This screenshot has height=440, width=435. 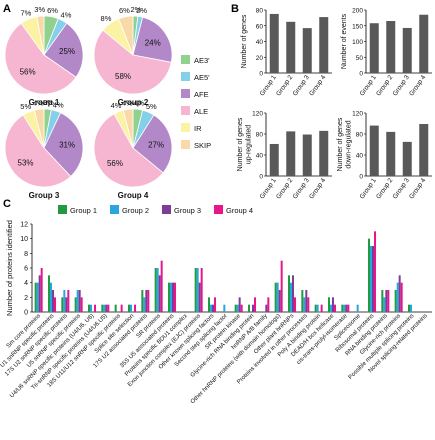 I want to click on y-axis-label: Number of proteins identified, so click(x=9, y=268).